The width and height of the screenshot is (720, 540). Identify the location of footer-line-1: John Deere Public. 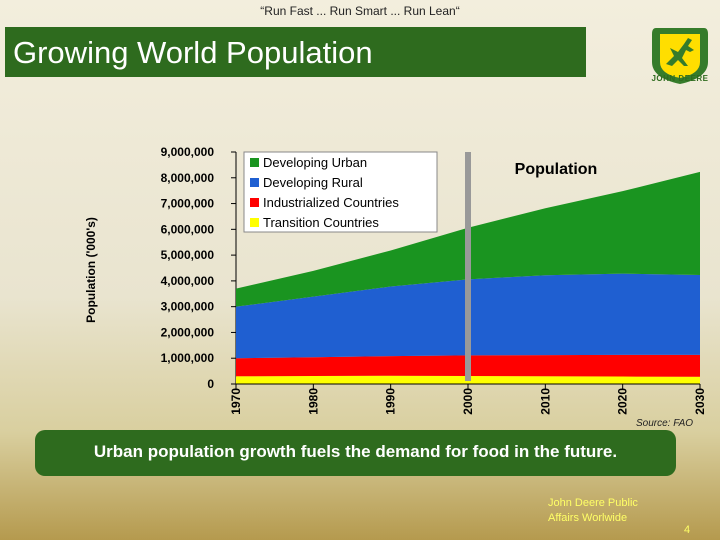
(593, 503).